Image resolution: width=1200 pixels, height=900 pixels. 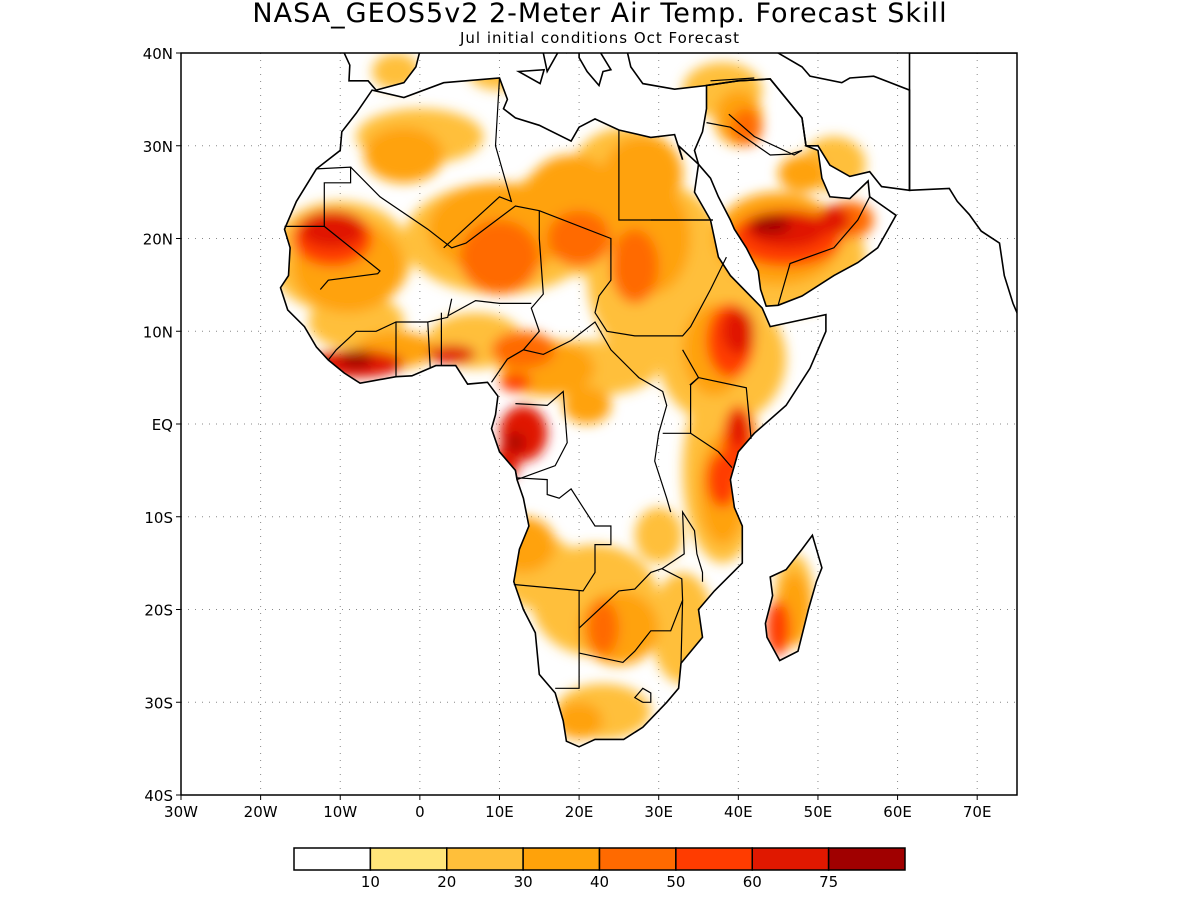 What do you see at coordinates (897, 812) in the screenshot?
I see `lon-tick-label: 60E` at bounding box center [897, 812].